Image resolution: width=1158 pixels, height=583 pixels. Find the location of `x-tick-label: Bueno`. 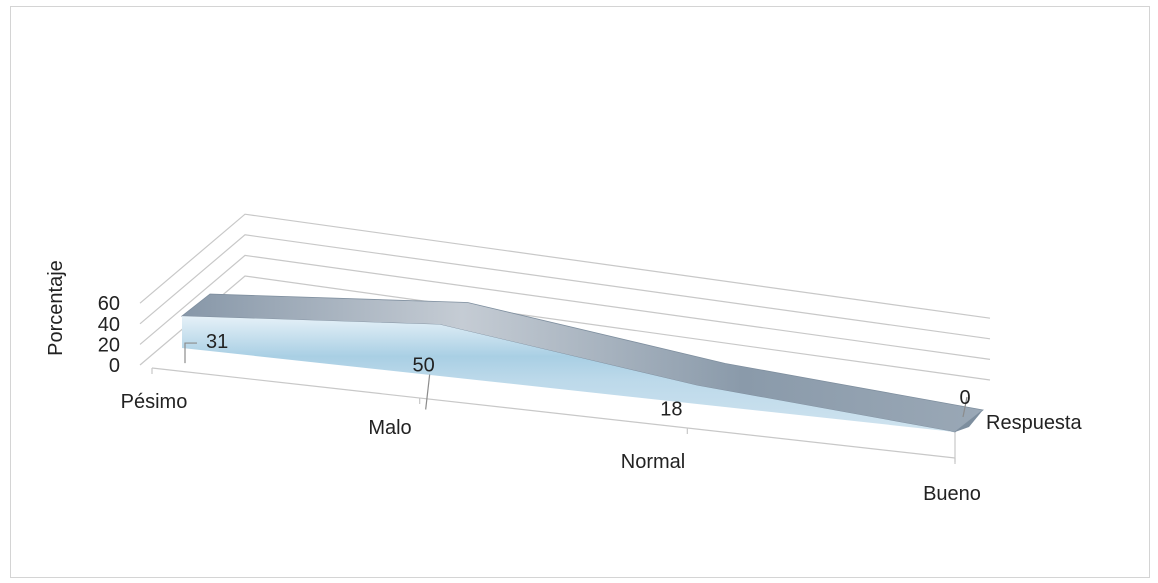

x-tick-label: Bueno is located at coordinates (952, 494).